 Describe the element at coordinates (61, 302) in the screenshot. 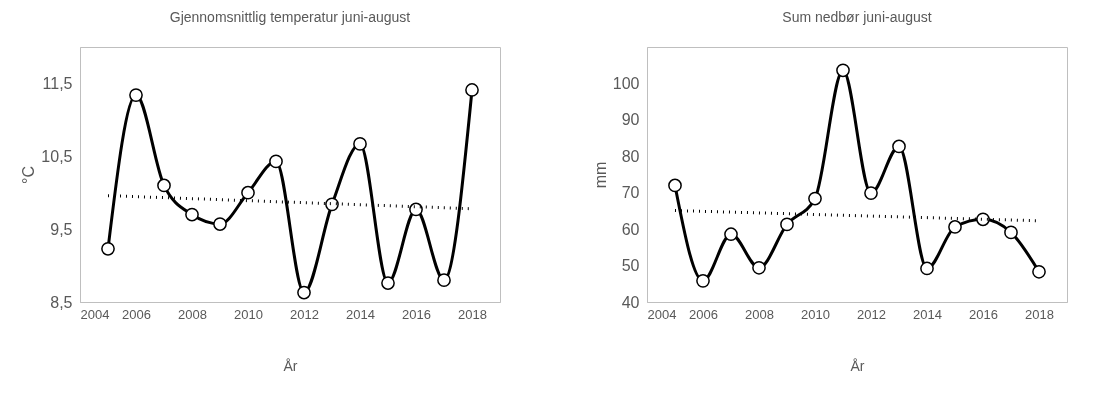

I see `y-tick-label: 8,5` at that location.